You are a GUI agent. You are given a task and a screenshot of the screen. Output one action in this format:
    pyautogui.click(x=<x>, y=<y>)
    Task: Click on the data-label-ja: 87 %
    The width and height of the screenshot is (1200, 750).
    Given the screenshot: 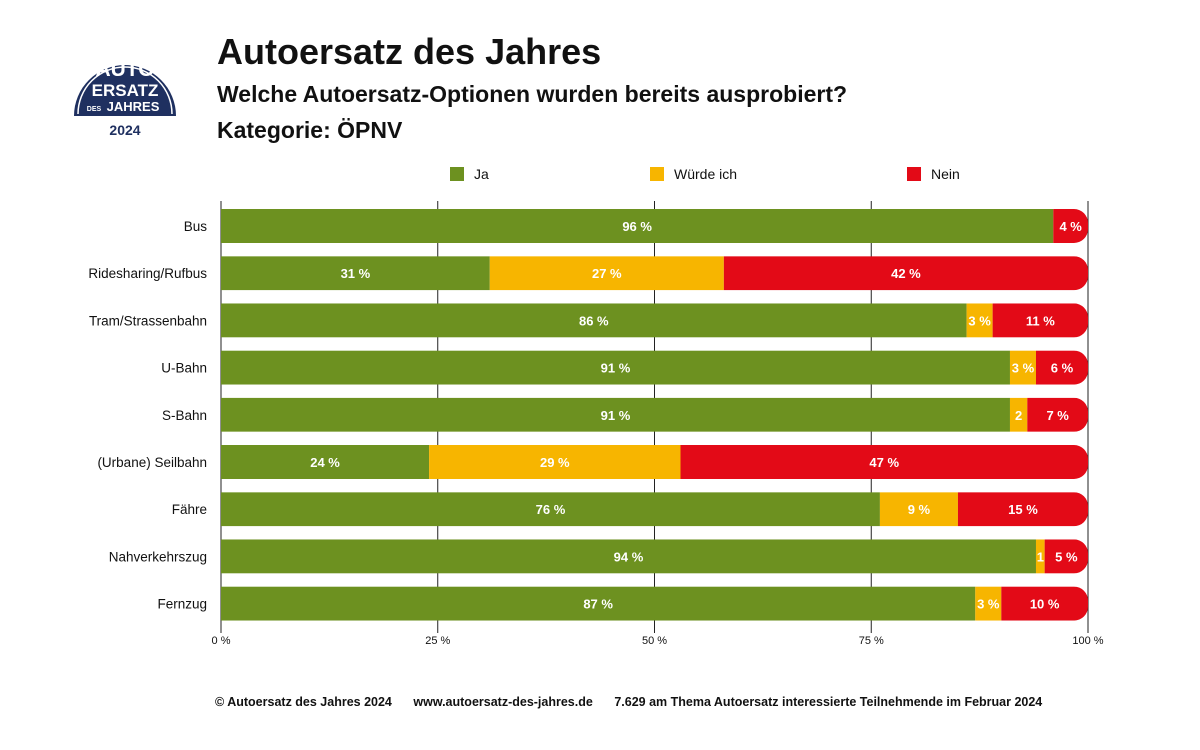 What is the action you would take?
    pyautogui.click(x=598, y=604)
    